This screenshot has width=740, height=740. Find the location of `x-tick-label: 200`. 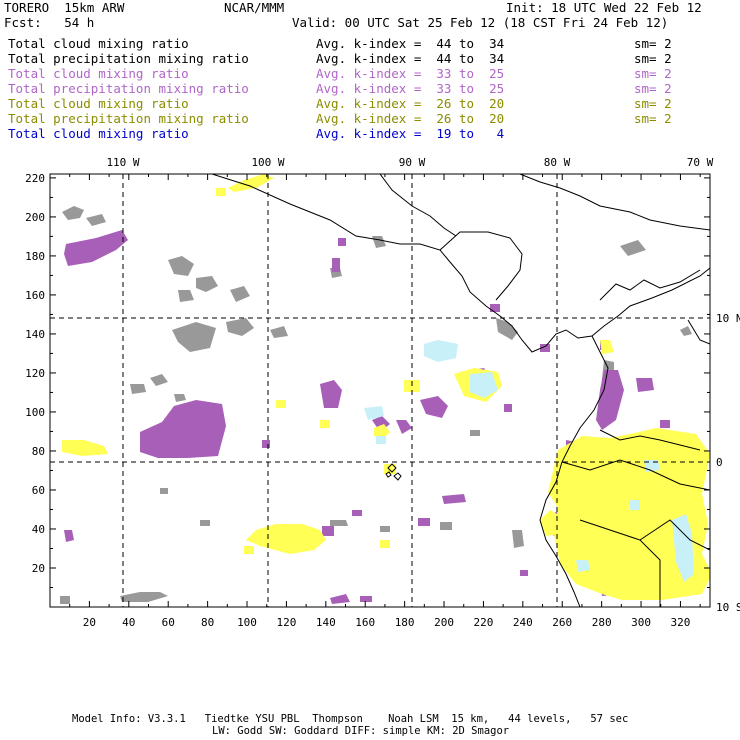

x-tick-label: 200 is located at coordinates (444, 622).